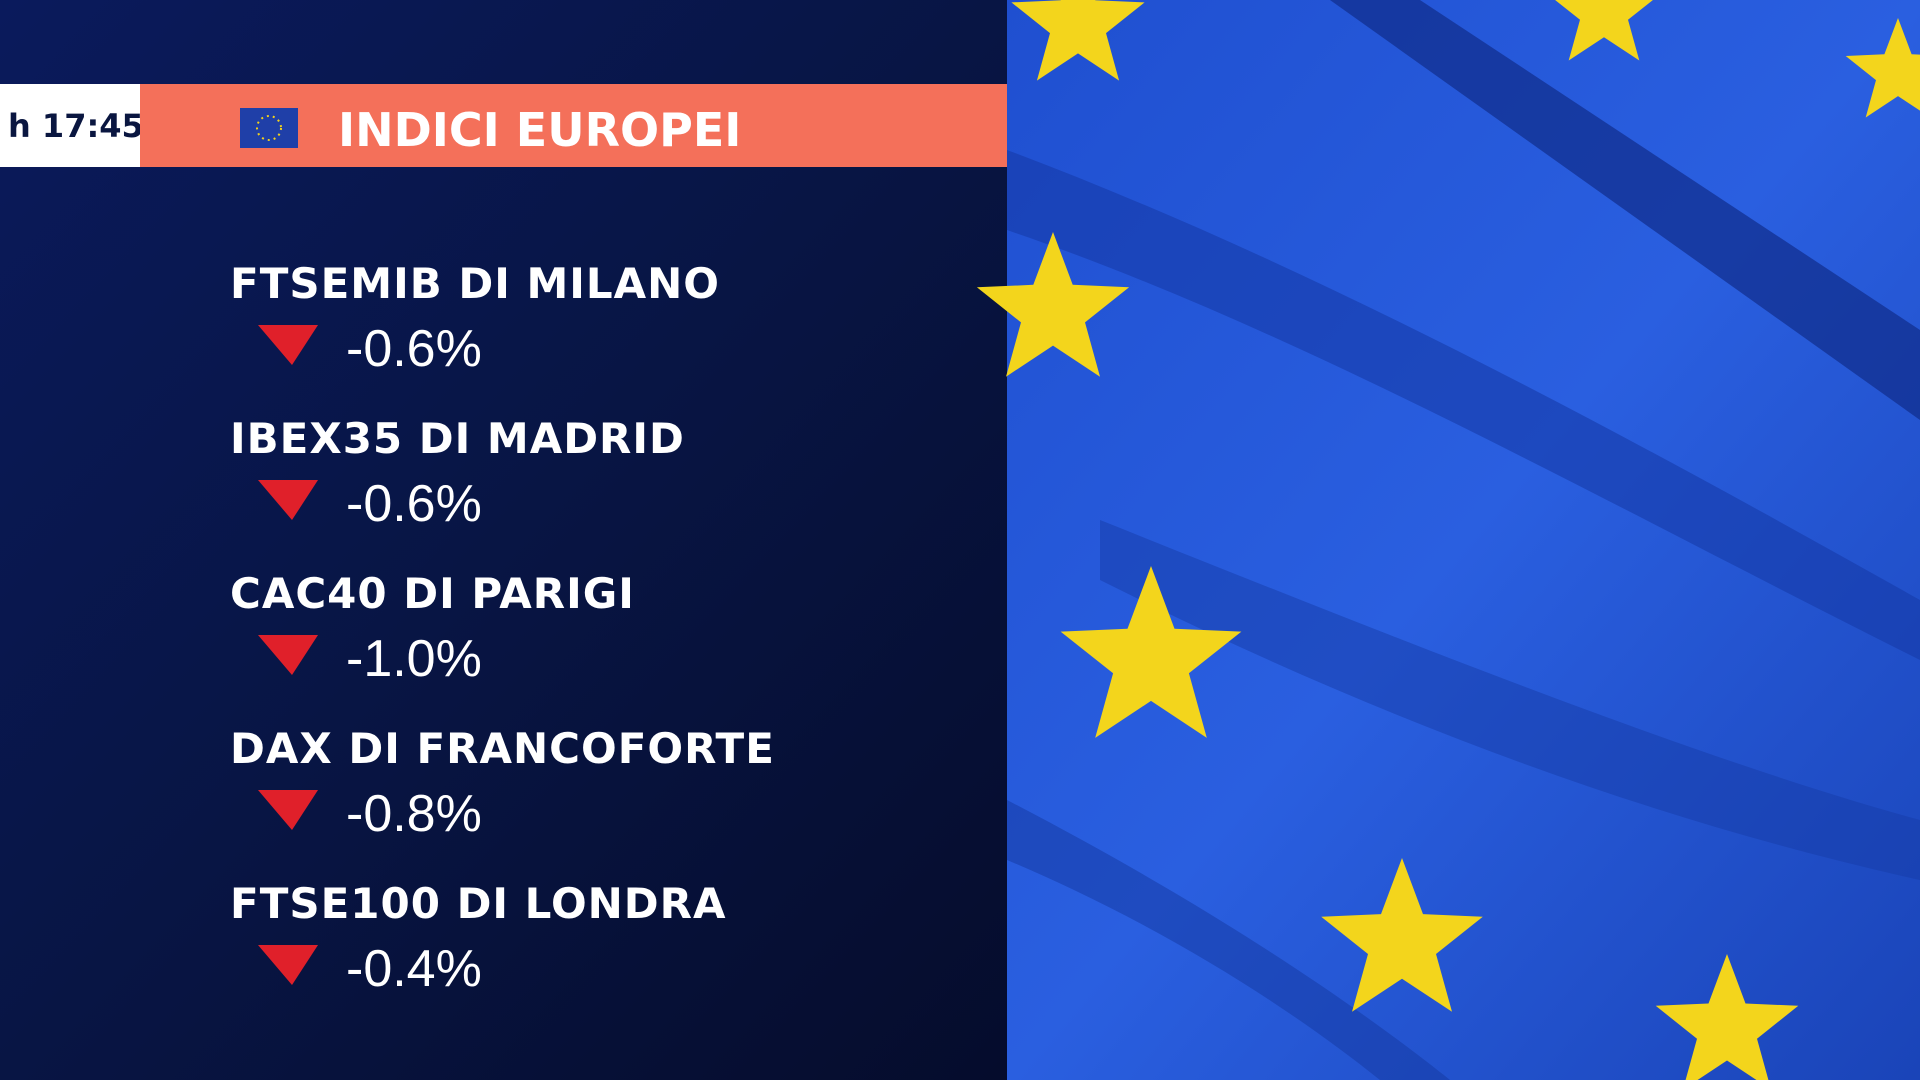  I want to click on eu-flag-icon, so click(269, 128).